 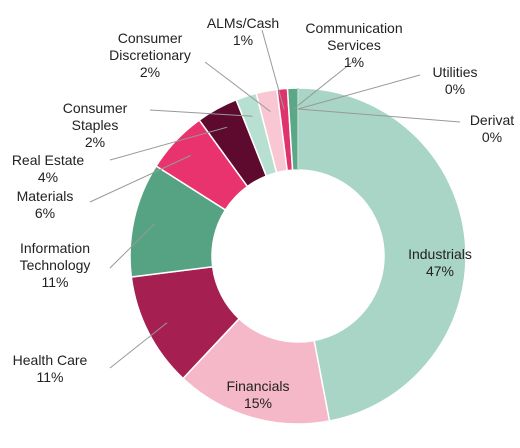 I want to click on value-label: 4%, so click(x=48, y=177).